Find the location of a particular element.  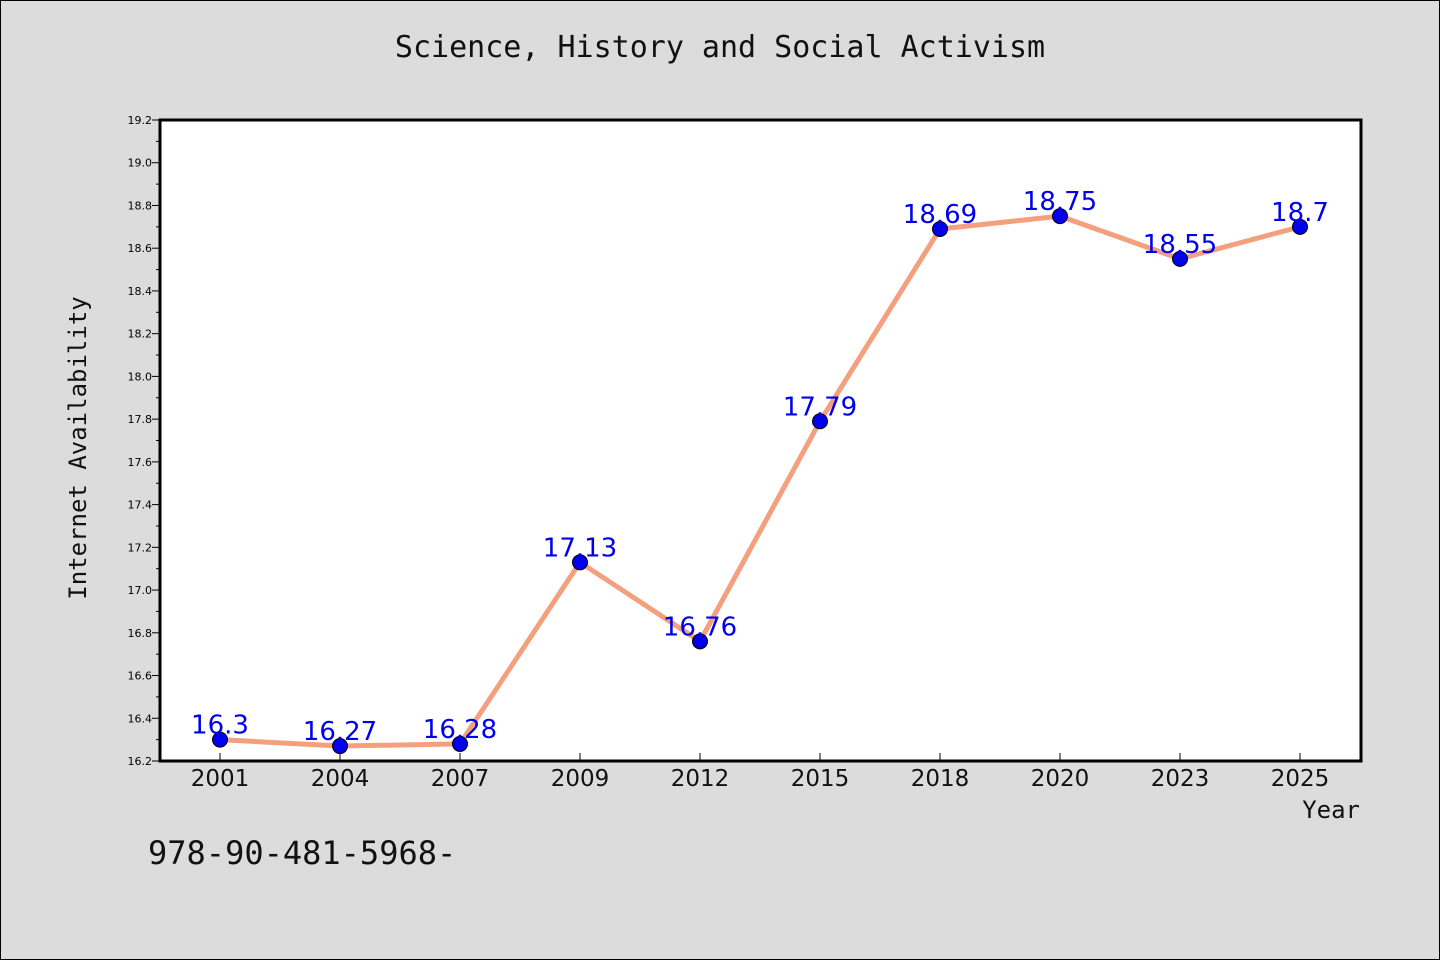

data-label: 18.75 is located at coordinates (1060, 202).